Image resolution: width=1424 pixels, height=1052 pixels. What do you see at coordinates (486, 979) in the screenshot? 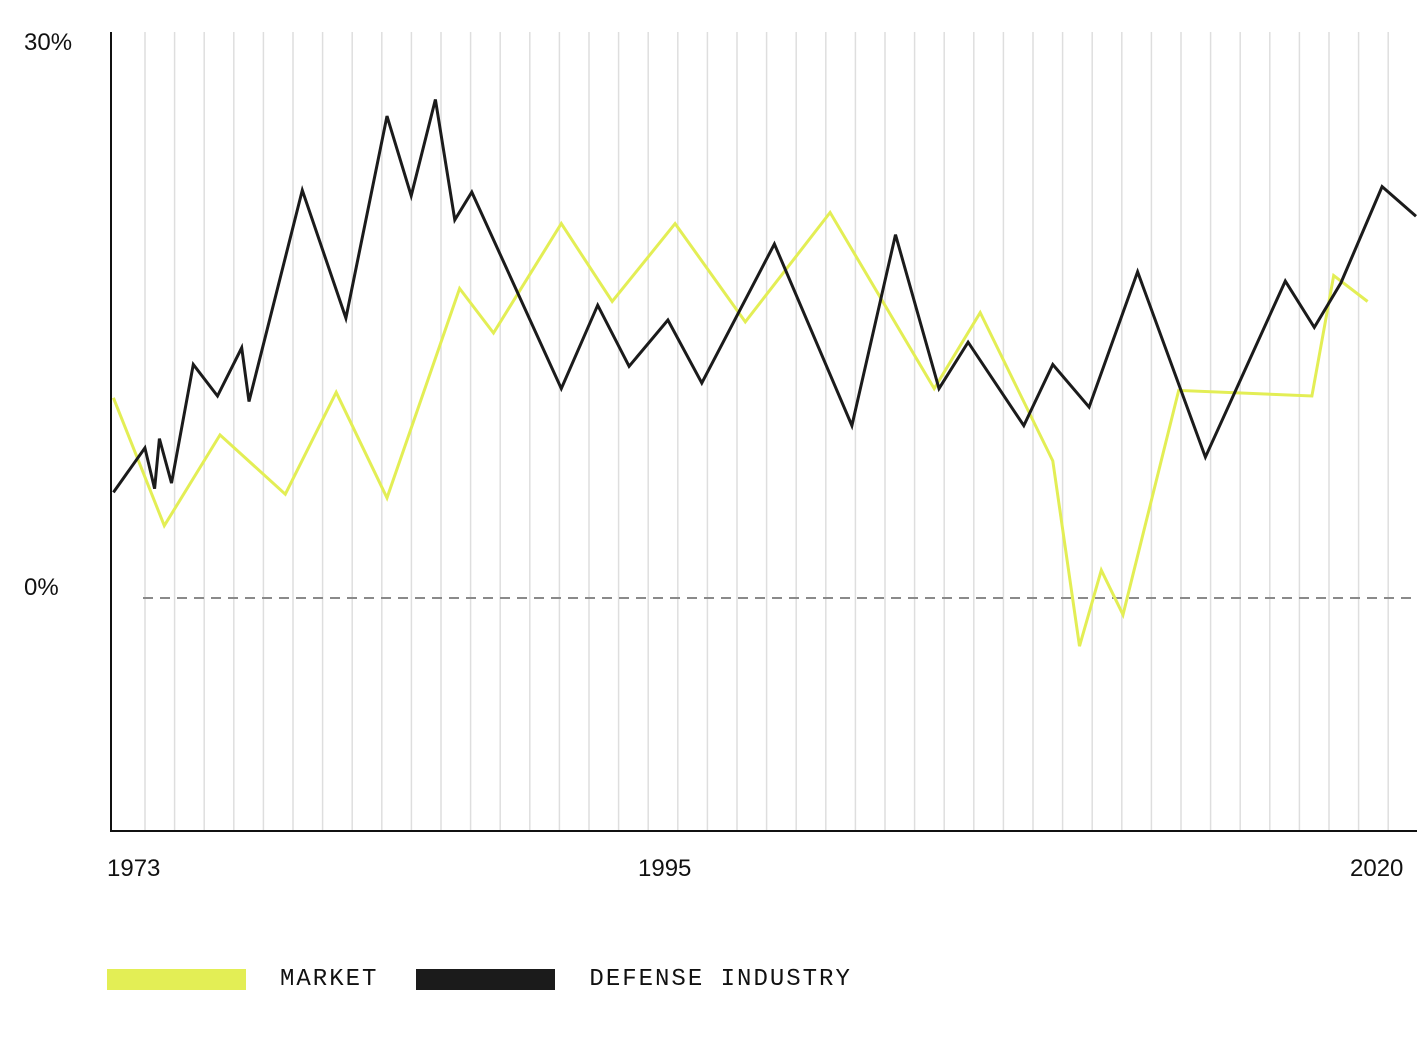
I see `legend-swatch-defense-industry` at bounding box center [486, 979].